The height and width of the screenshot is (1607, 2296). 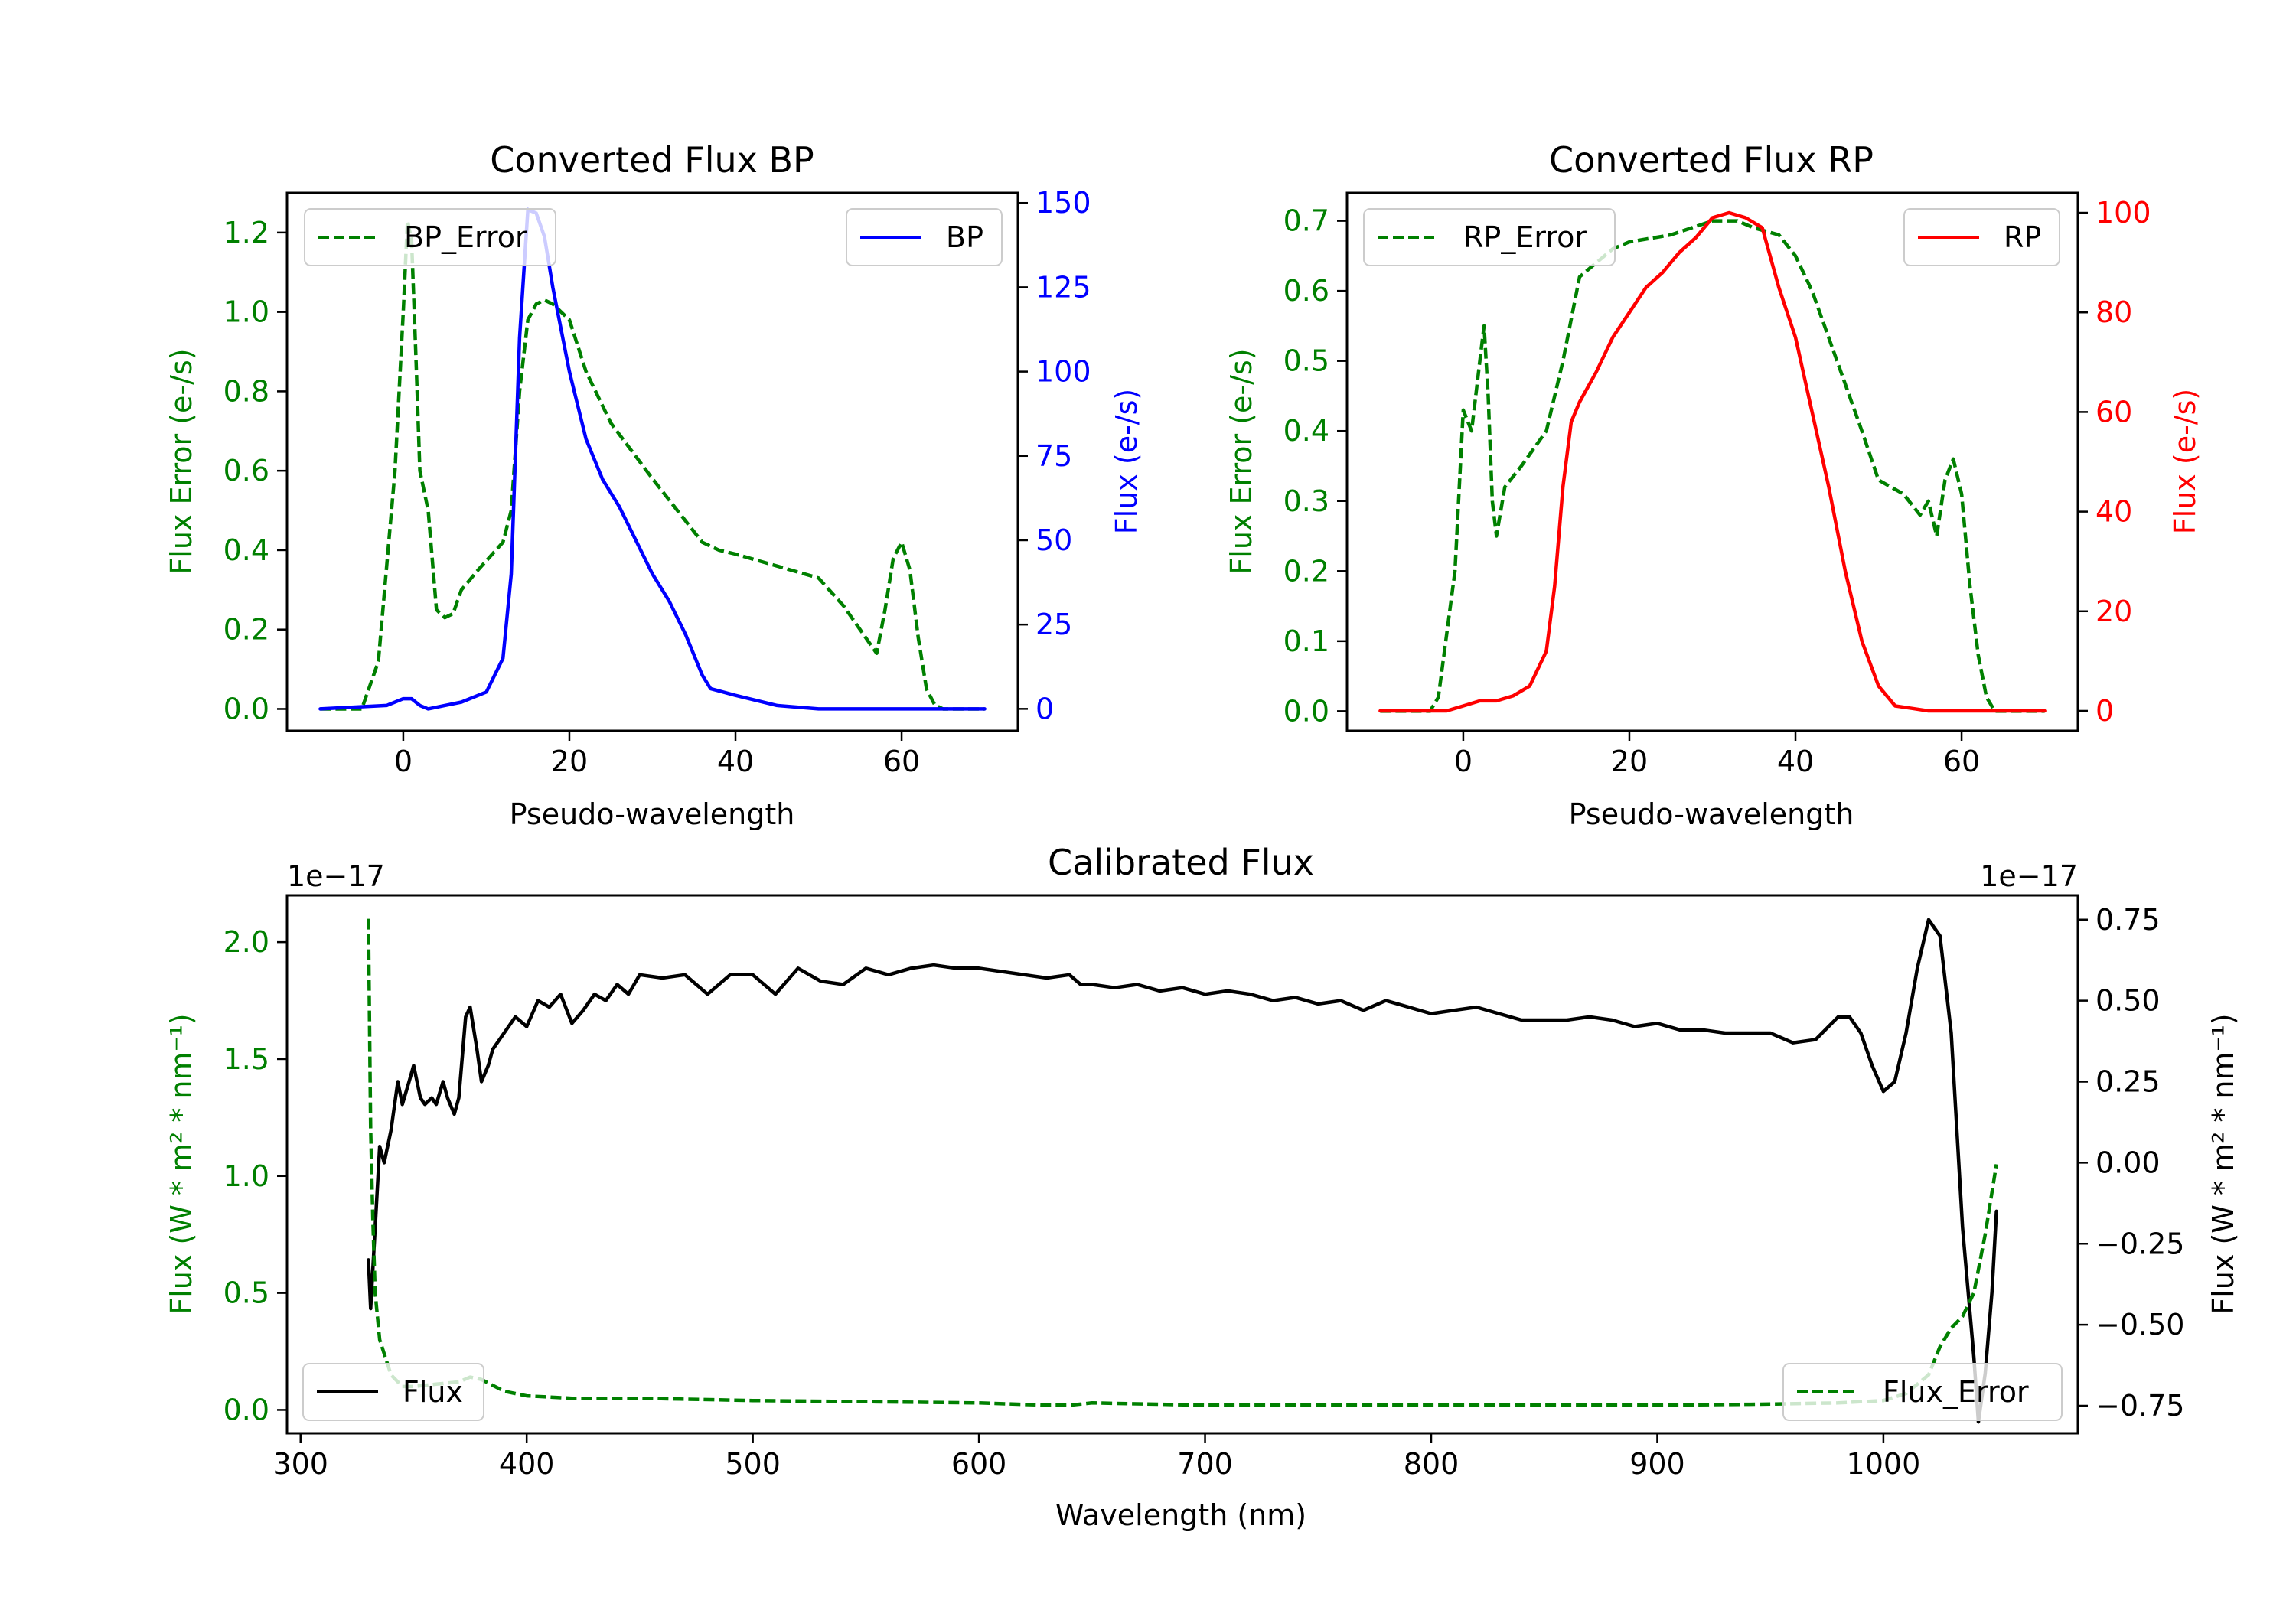 I want to click on rp-left-y-tick-label: 0.4, so click(x=1306, y=431).